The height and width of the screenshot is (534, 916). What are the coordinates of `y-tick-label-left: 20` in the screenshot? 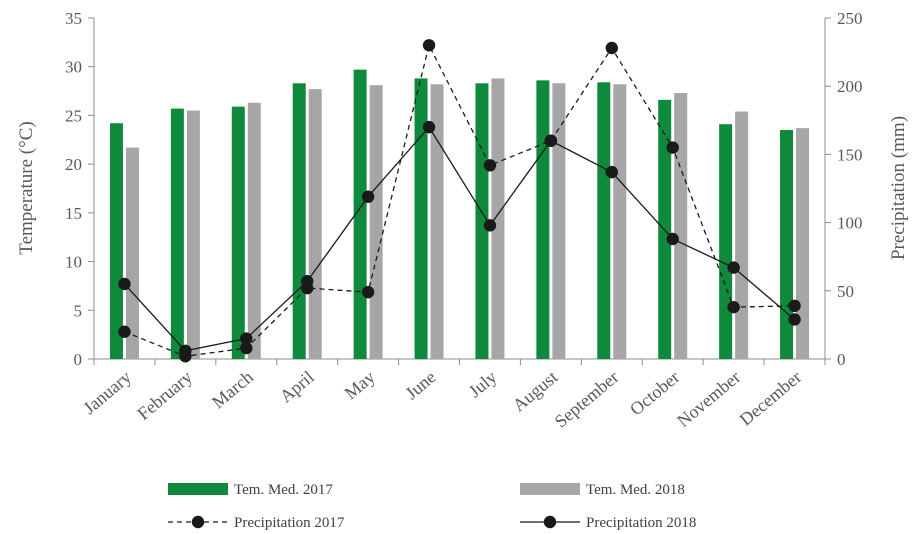 It's located at (73, 164).